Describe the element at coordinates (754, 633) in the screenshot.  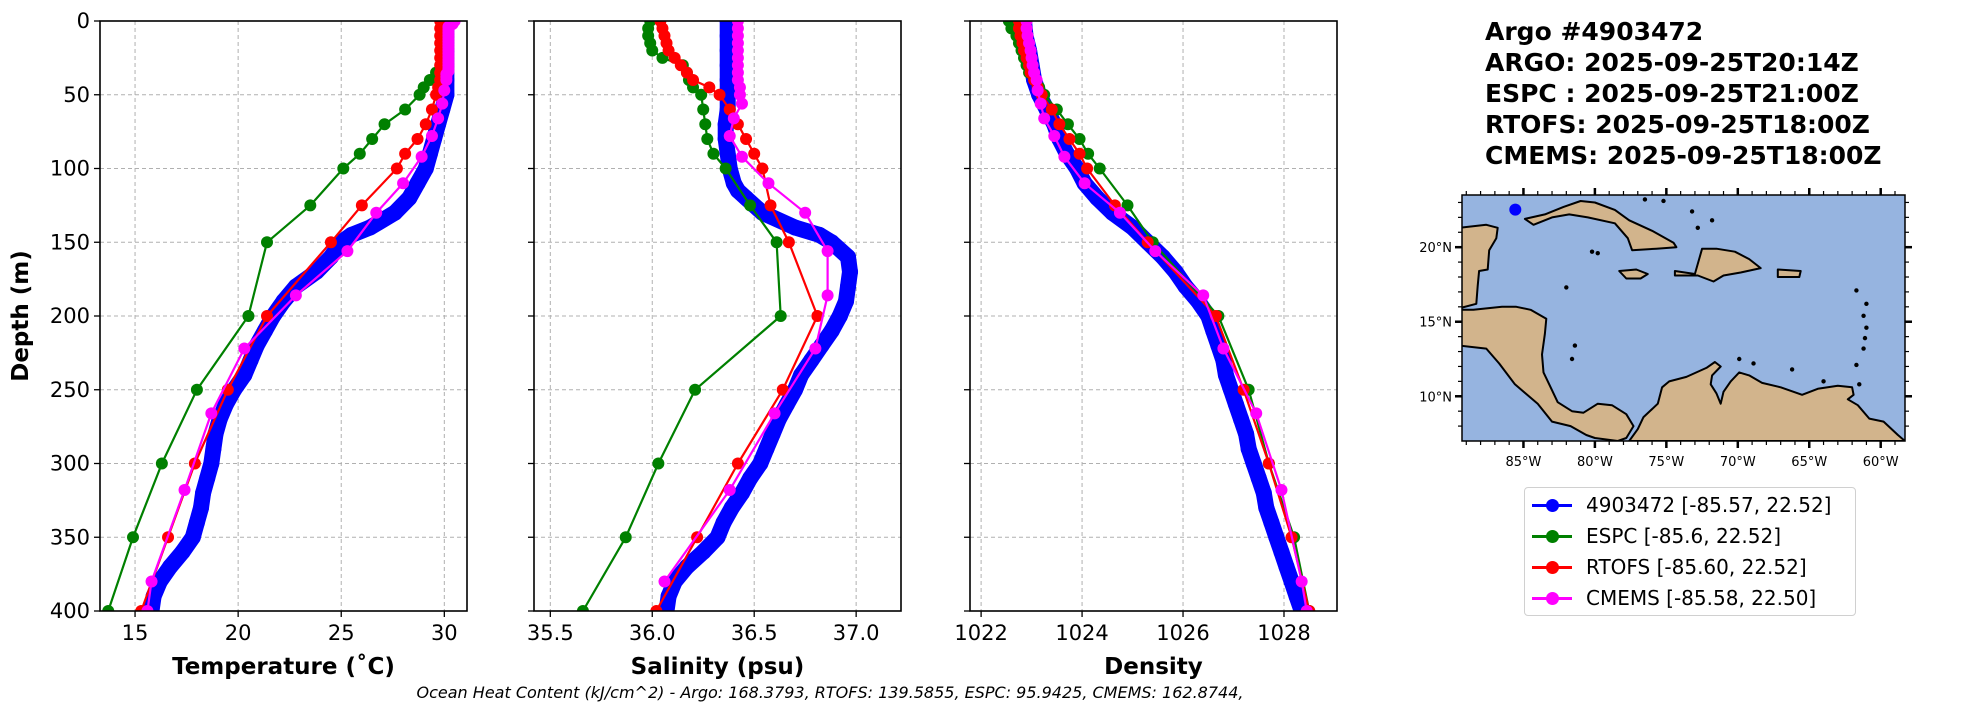
I see `x-tick-label: 36.5` at that location.